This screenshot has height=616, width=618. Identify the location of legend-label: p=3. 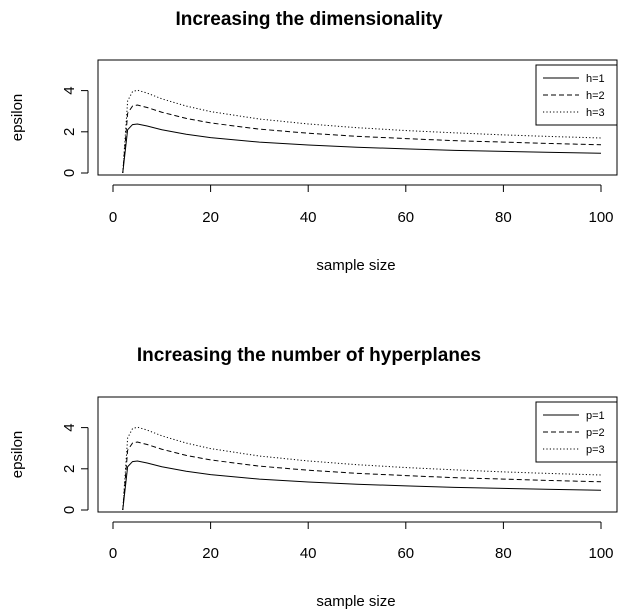
(595, 450).